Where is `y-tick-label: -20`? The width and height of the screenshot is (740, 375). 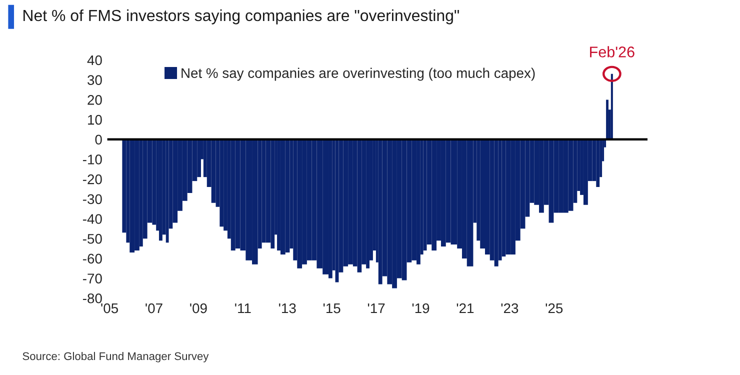 y-tick-label: -20 is located at coordinates (92, 179).